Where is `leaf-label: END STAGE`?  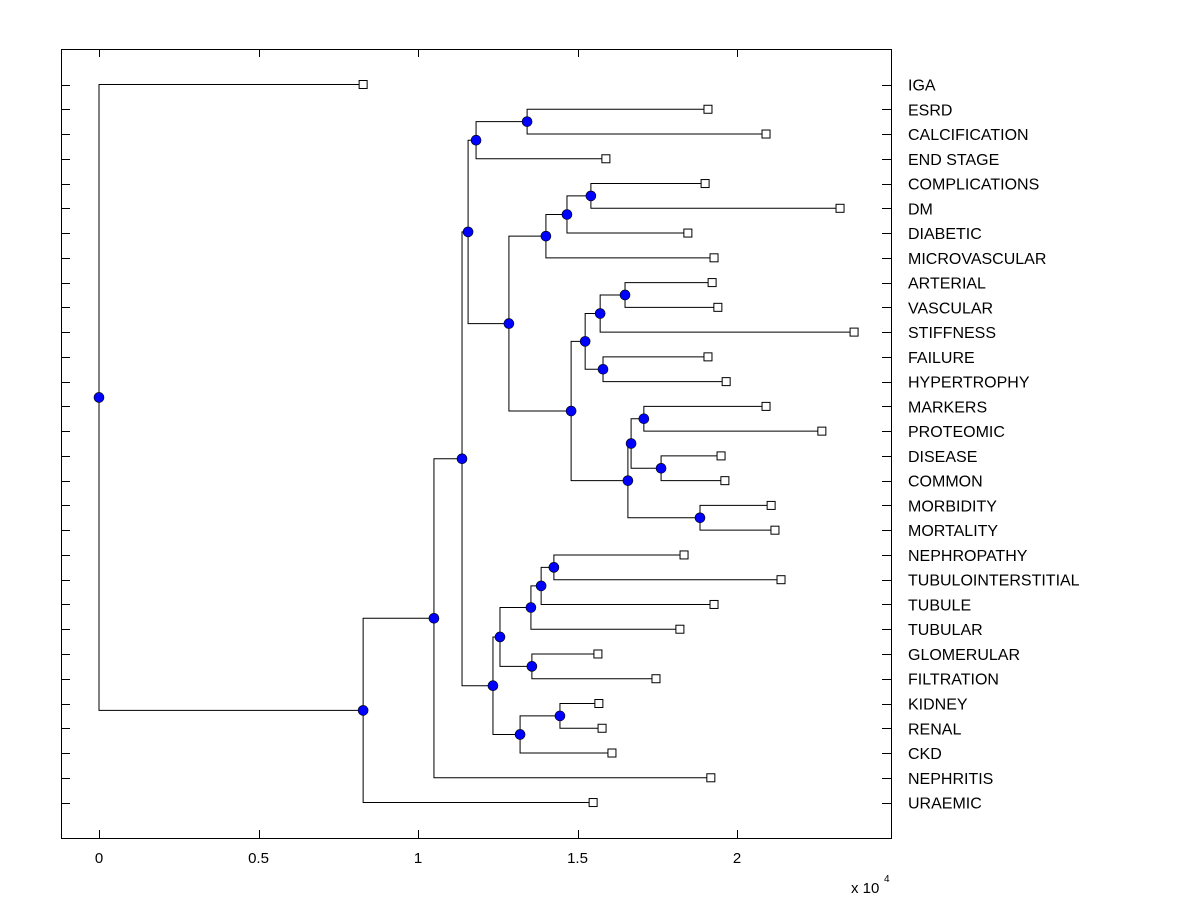 leaf-label: END STAGE is located at coordinates (953, 160).